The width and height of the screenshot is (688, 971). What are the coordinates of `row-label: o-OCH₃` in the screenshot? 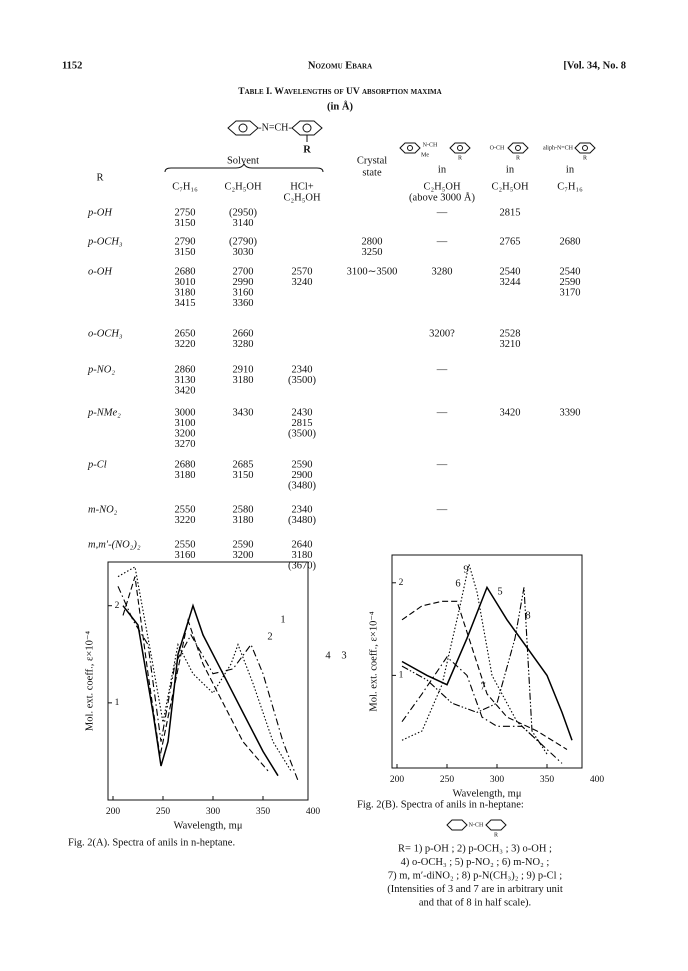 It's located at (105, 333).